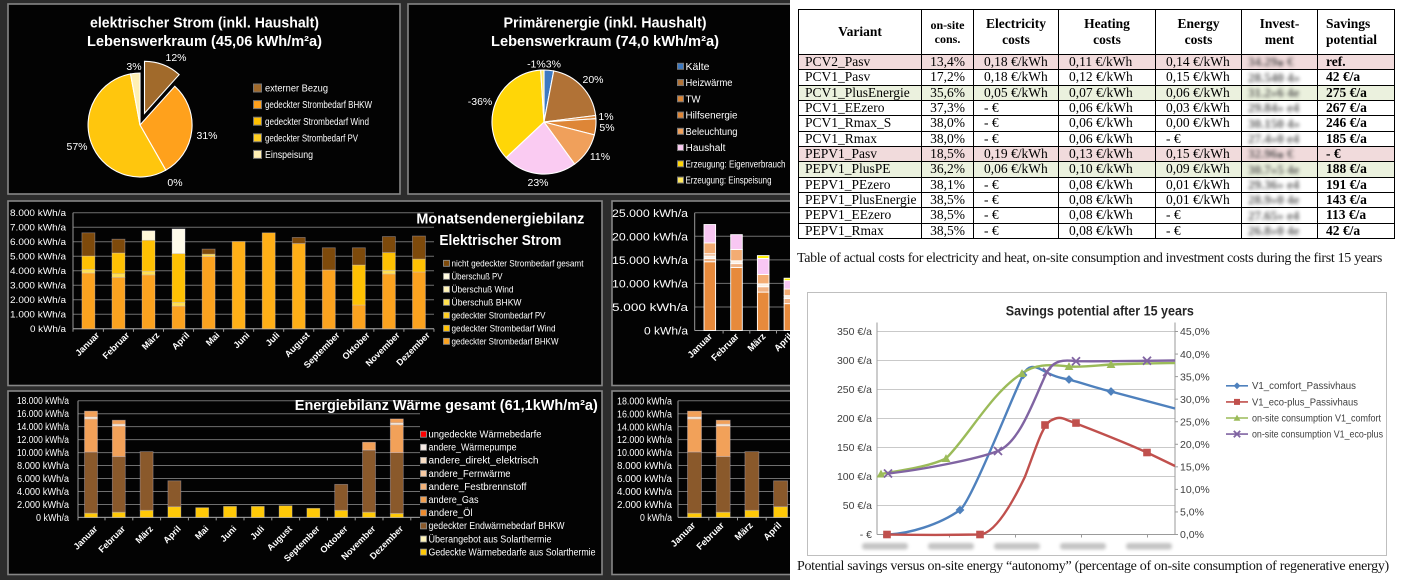  Describe the element at coordinates (854, 390) in the screenshot. I see `svg-text: 250 €/a` at that location.